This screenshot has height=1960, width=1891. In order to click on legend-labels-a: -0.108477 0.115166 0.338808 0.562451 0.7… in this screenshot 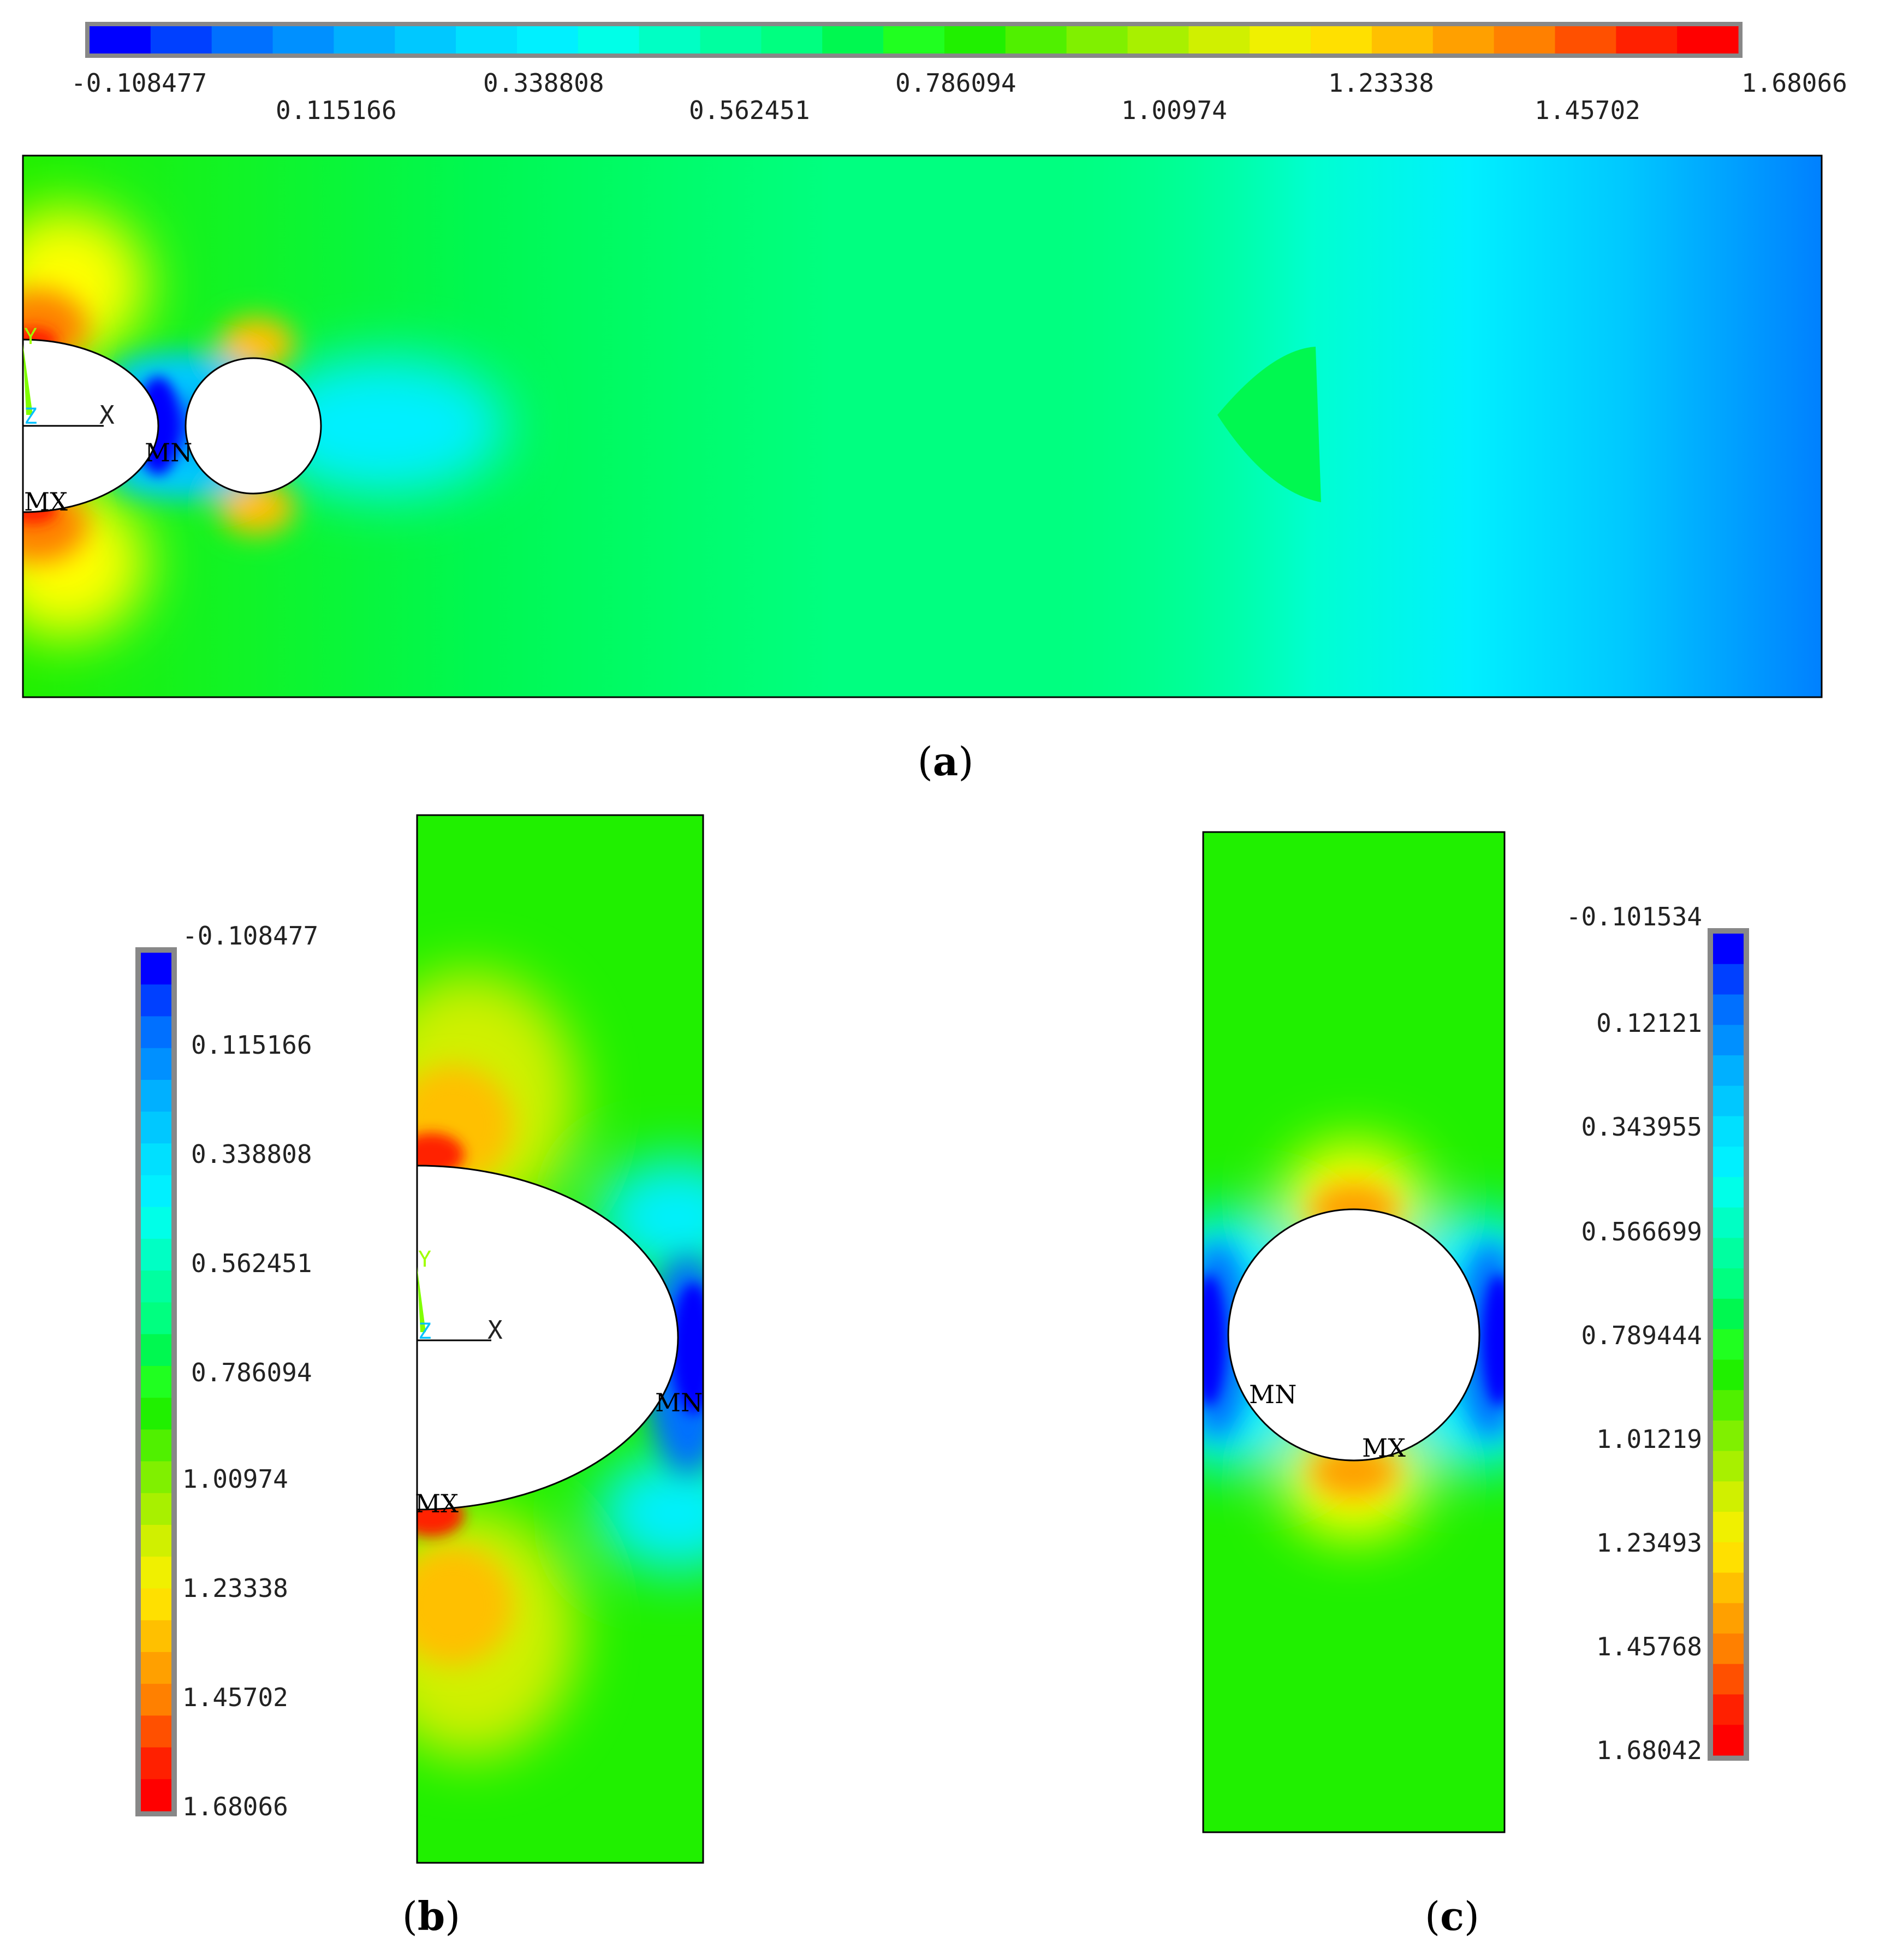, I will do `click(959, 96)`.